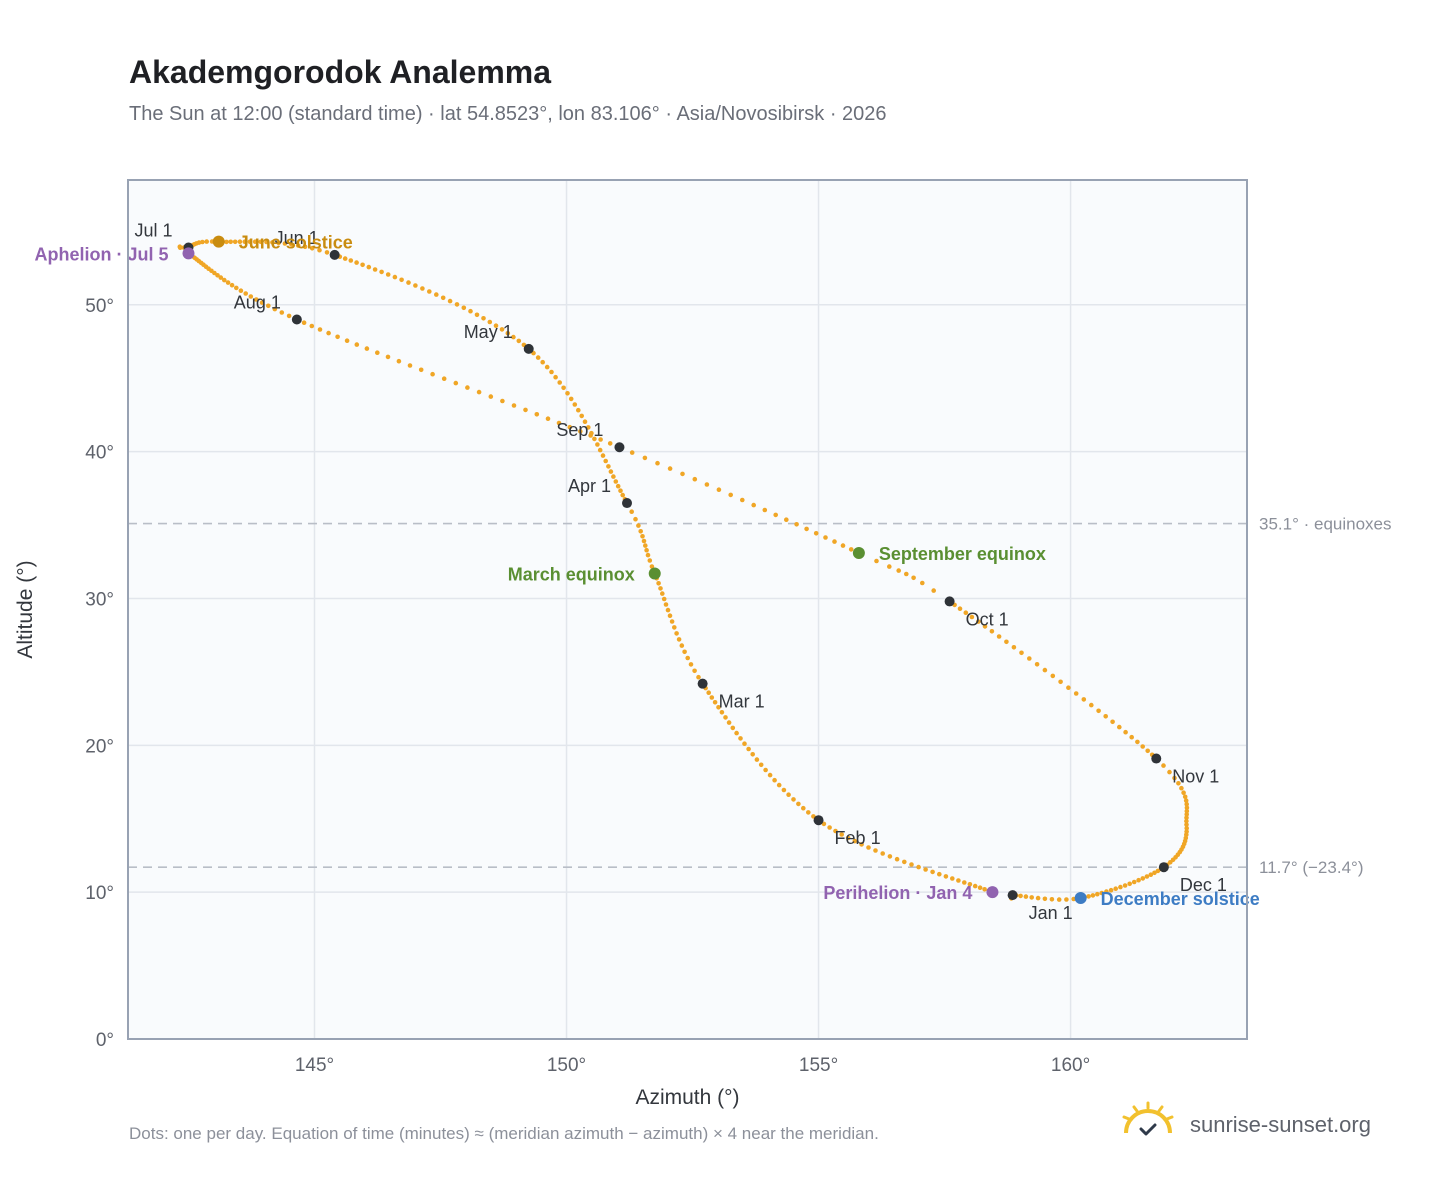 This screenshot has width=1448, height=1188. Describe the element at coordinates (1148, 1118) in the screenshot. I see `sun-logo-icon` at that location.